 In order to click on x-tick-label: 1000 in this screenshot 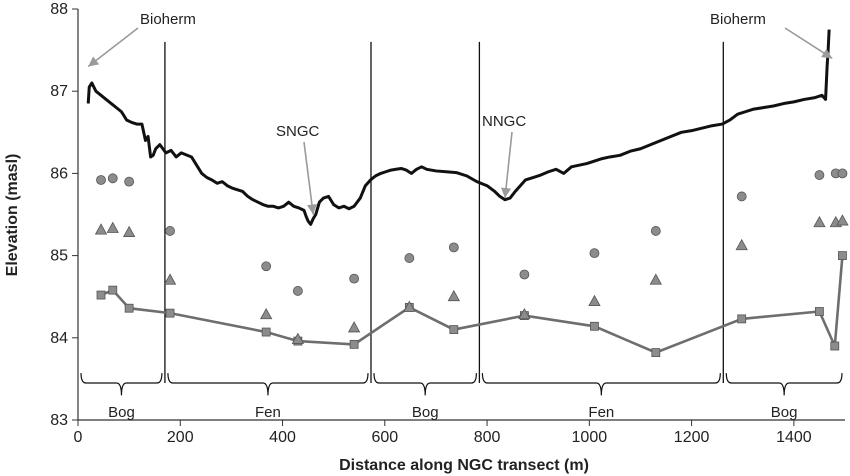, I will do `click(590, 437)`.